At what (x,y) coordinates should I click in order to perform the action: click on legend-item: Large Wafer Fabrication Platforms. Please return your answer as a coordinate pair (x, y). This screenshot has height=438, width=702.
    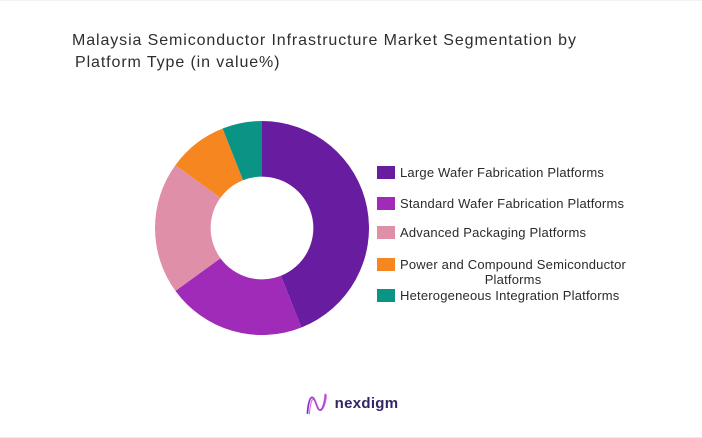
    Looking at the image, I should click on (513, 172).